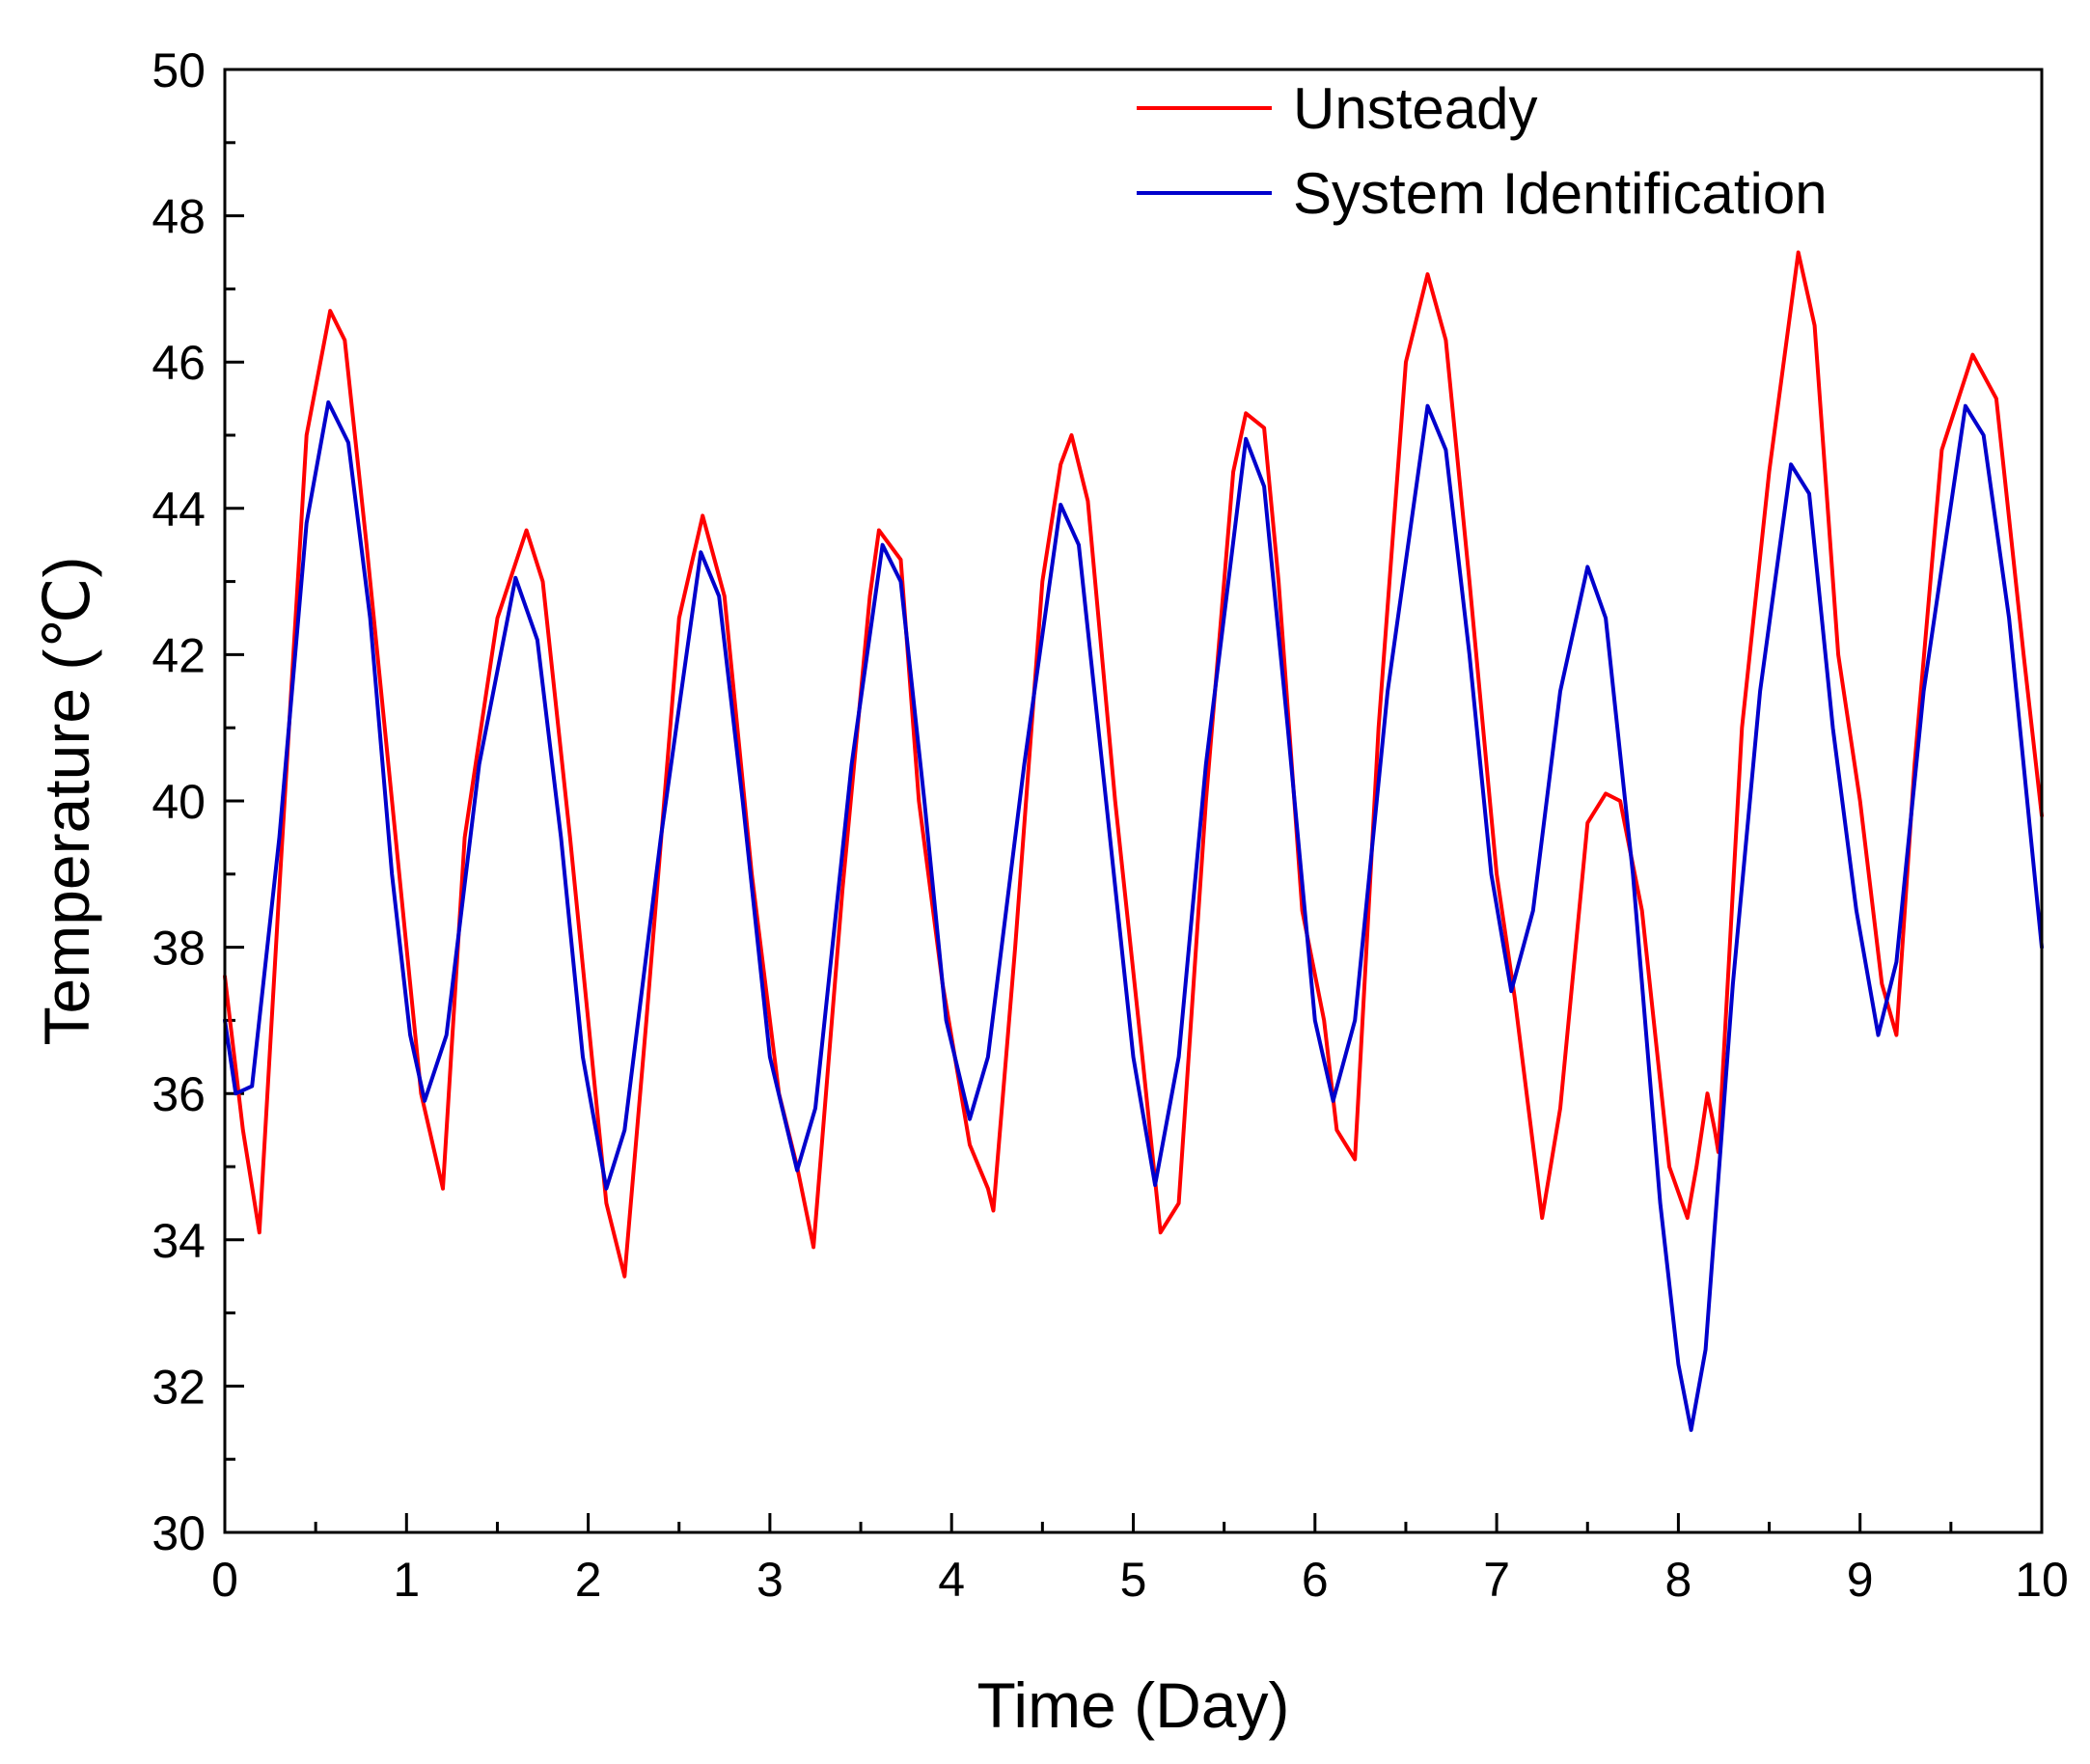 This screenshot has width=2090, height=1764. What do you see at coordinates (1496, 1580) in the screenshot?
I see `x-tick-label: 7` at bounding box center [1496, 1580].